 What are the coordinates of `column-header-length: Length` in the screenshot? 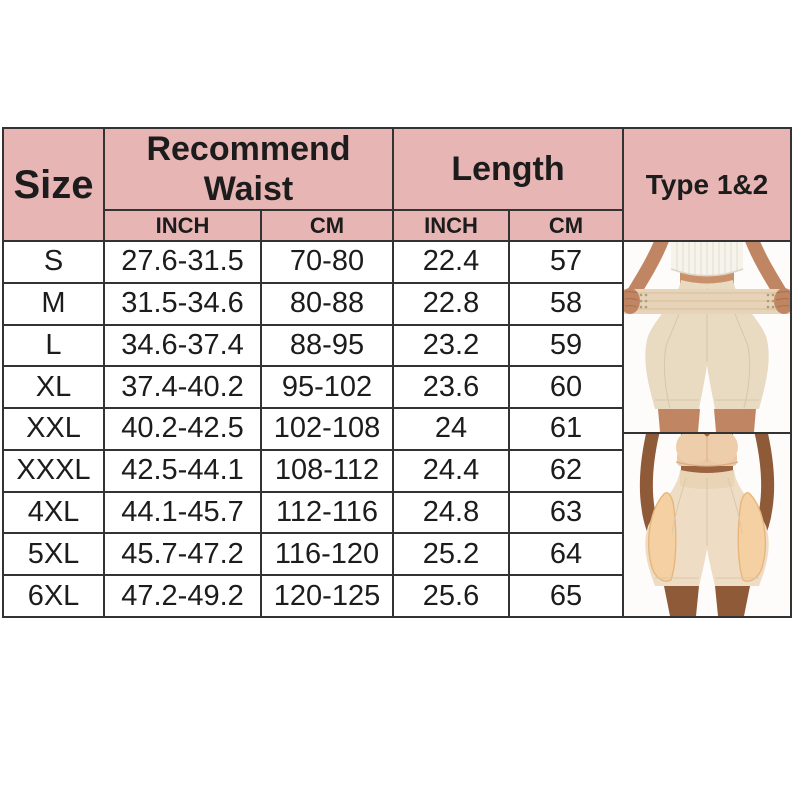 It's located at (508, 169).